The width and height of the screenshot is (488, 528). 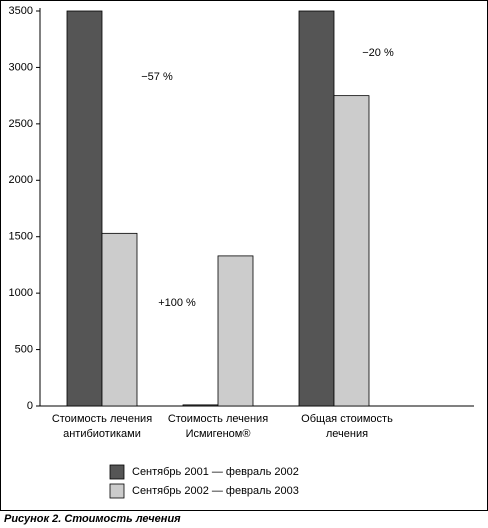 What do you see at coordinates (218, 434) in the screenshot?
I see `x-tick-label: Исмигеном®` at bounding box center [218, 434].